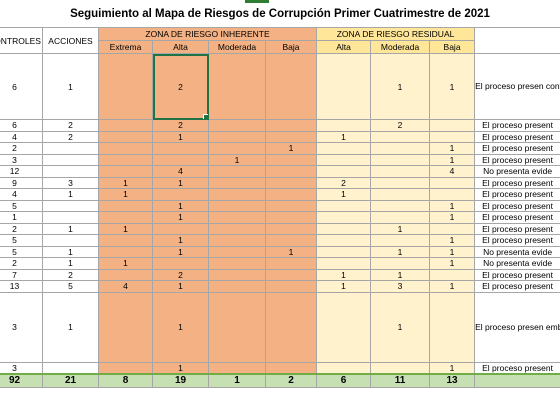  Describe the element at coordinates (237, 380) in the screenshot. I see `total-inh-moderada: 1` at that location.